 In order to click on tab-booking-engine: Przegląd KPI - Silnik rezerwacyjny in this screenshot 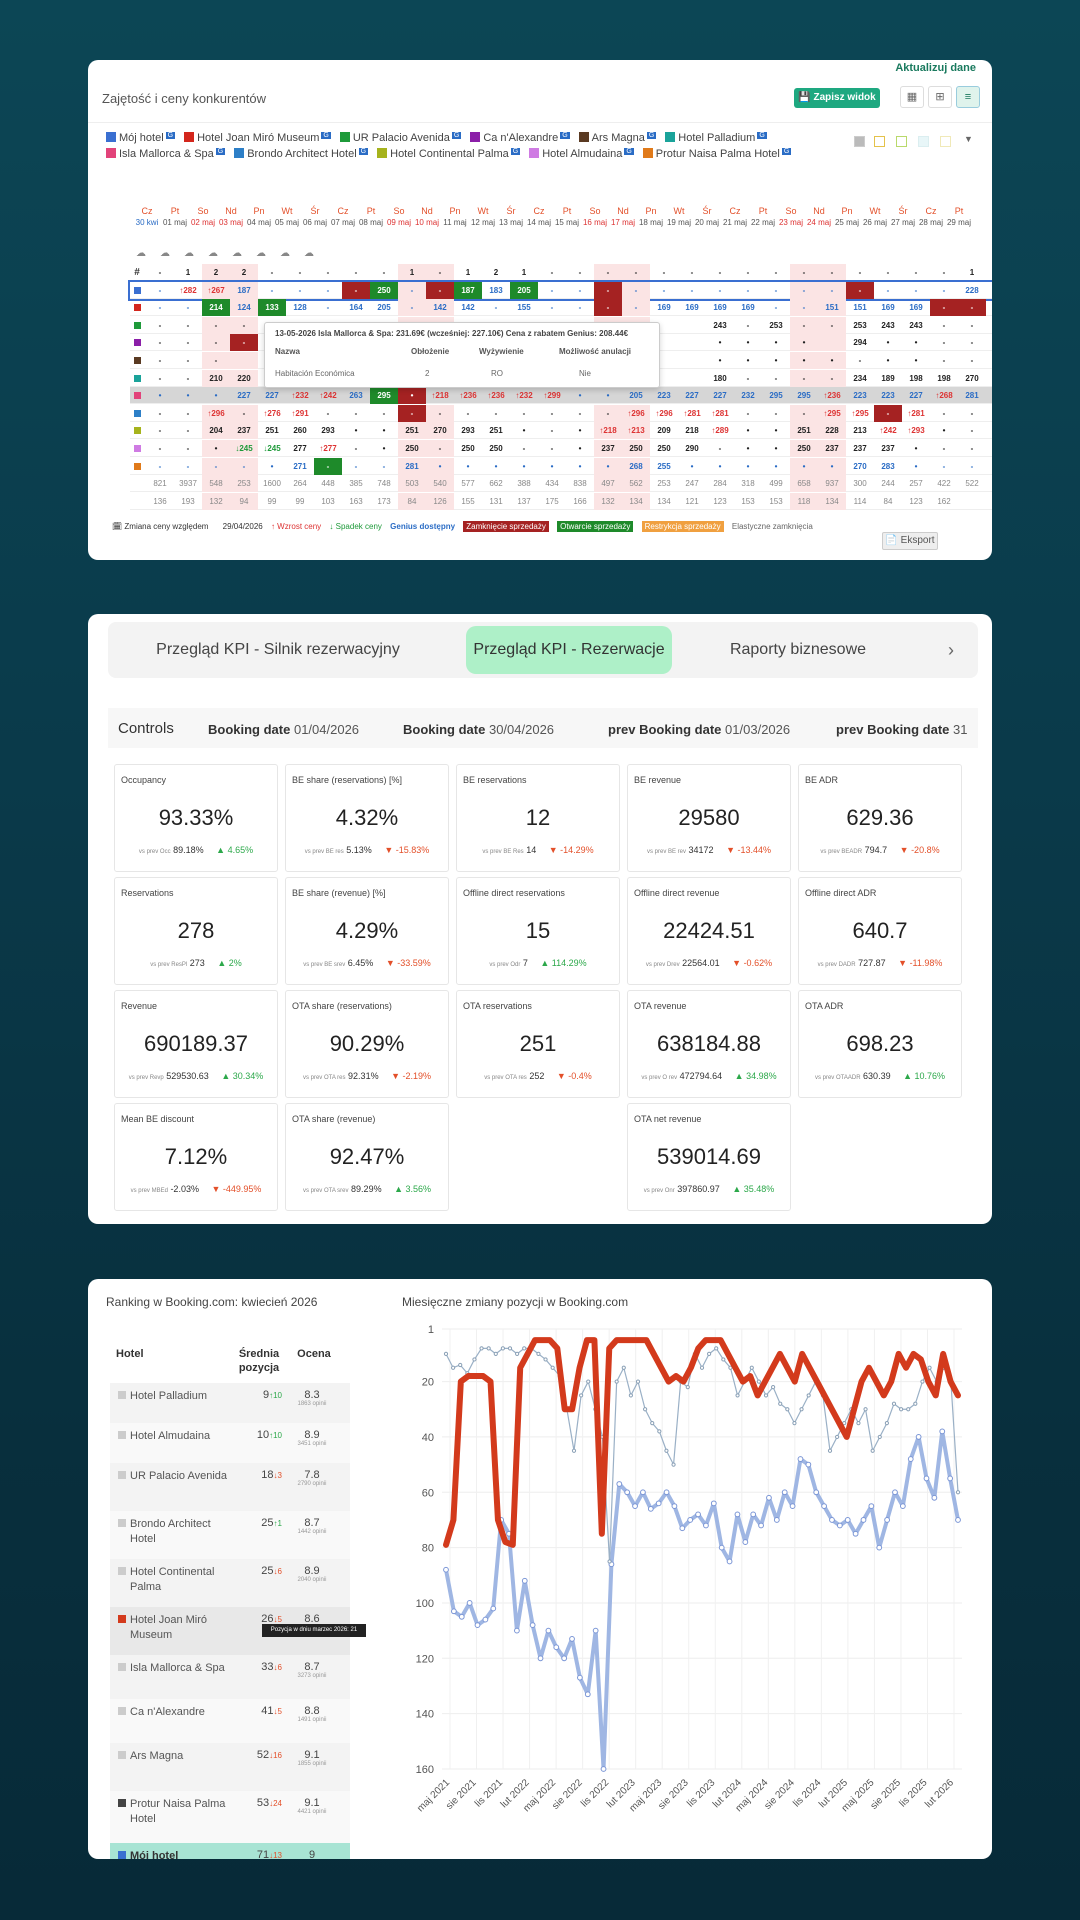, I will do `click(278, 649)`.